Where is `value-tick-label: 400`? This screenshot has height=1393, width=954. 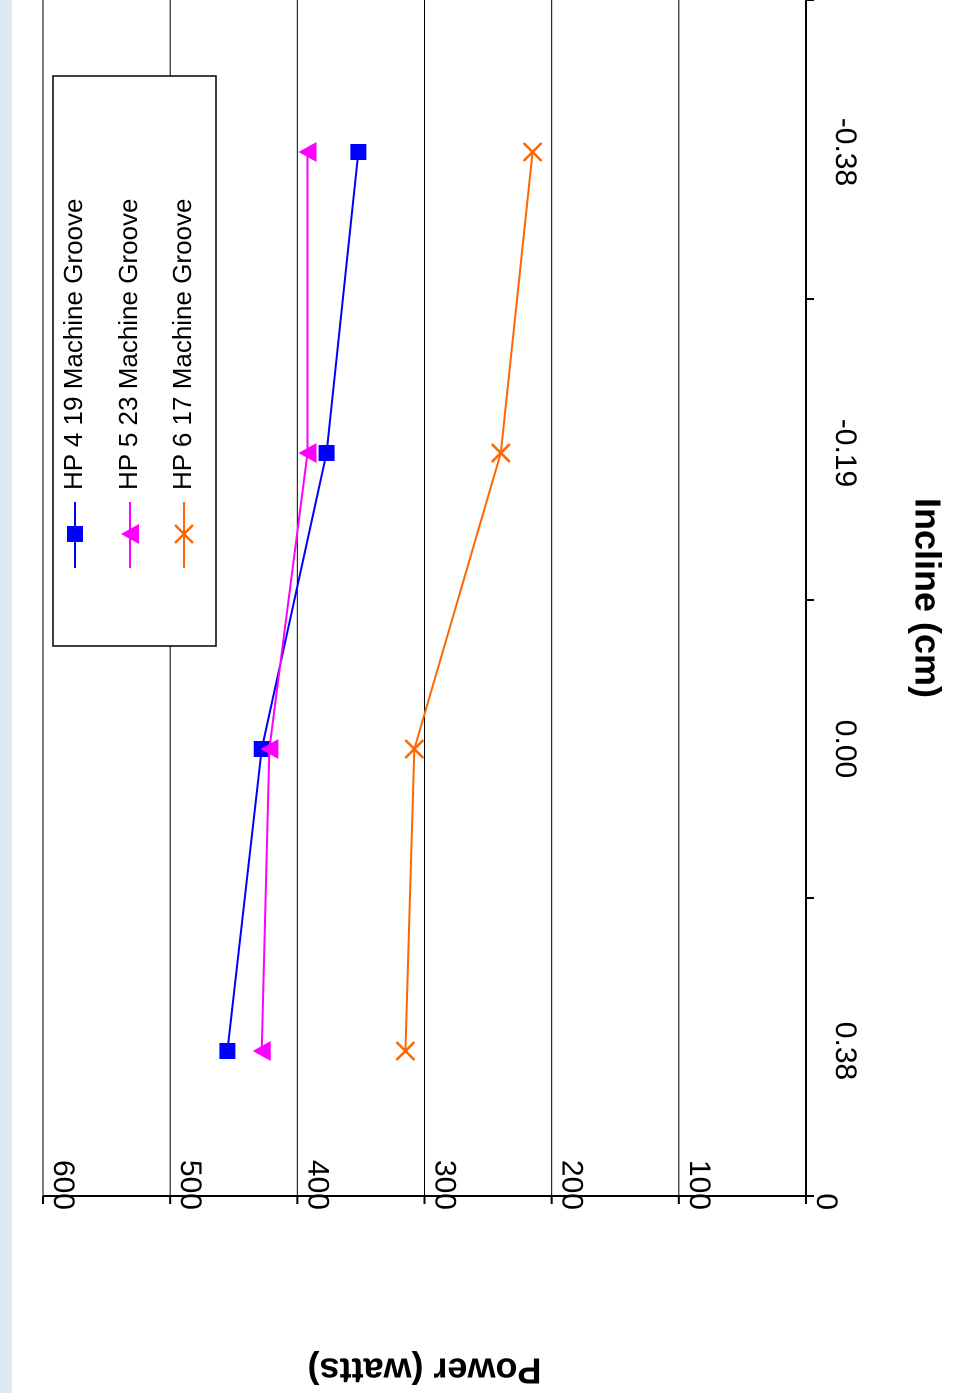
value-tick-label: 400 is located at coordinates (317, 1185).